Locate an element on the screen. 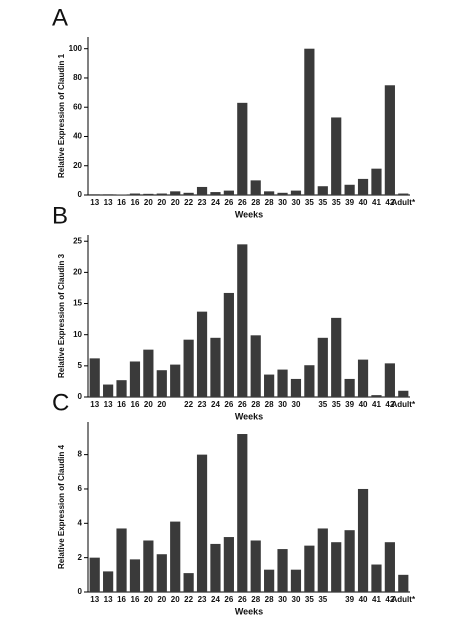 Image resolution: width=474 pixels, height=637 pixels. y-tick-label: 80 is located at coordinates (77, 77).